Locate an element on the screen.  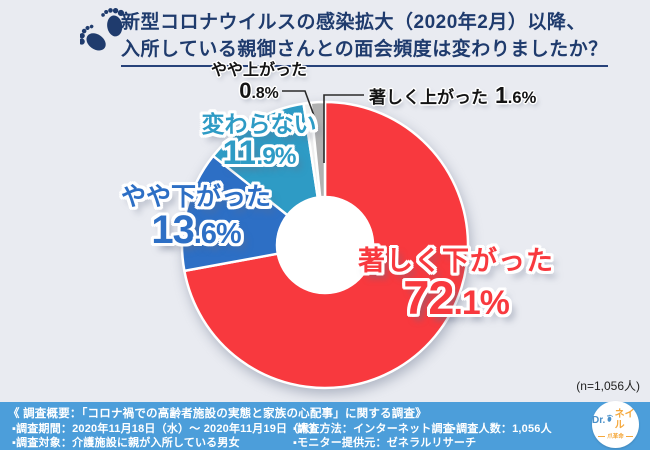
survey-method: ▪調査方法：インターネット調査 is located at coordinates (373, 428).